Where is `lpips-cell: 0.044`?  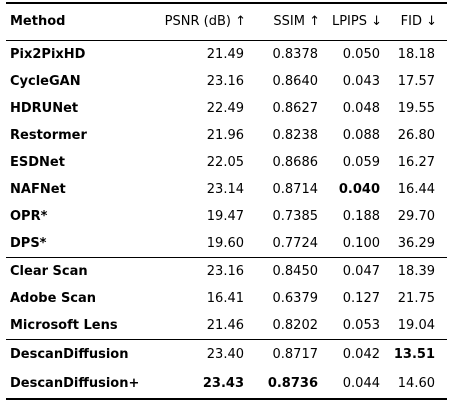 lpips-cell: 0.044 is located at coordinates (359, 384).